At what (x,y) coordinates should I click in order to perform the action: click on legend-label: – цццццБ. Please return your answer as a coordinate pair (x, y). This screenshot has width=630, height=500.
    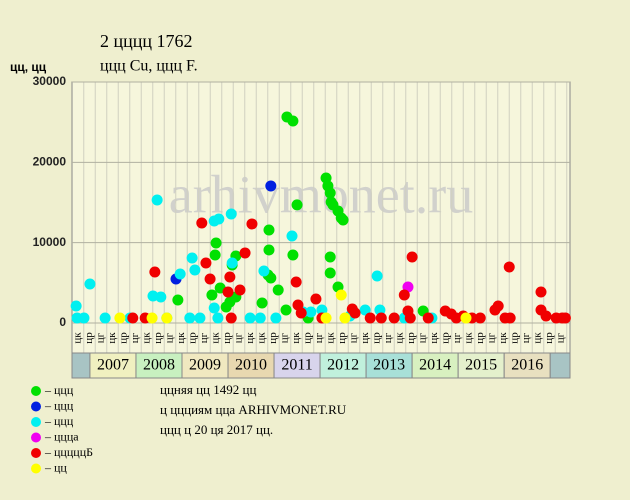
    Looking at the image, I should click on (68, 452).